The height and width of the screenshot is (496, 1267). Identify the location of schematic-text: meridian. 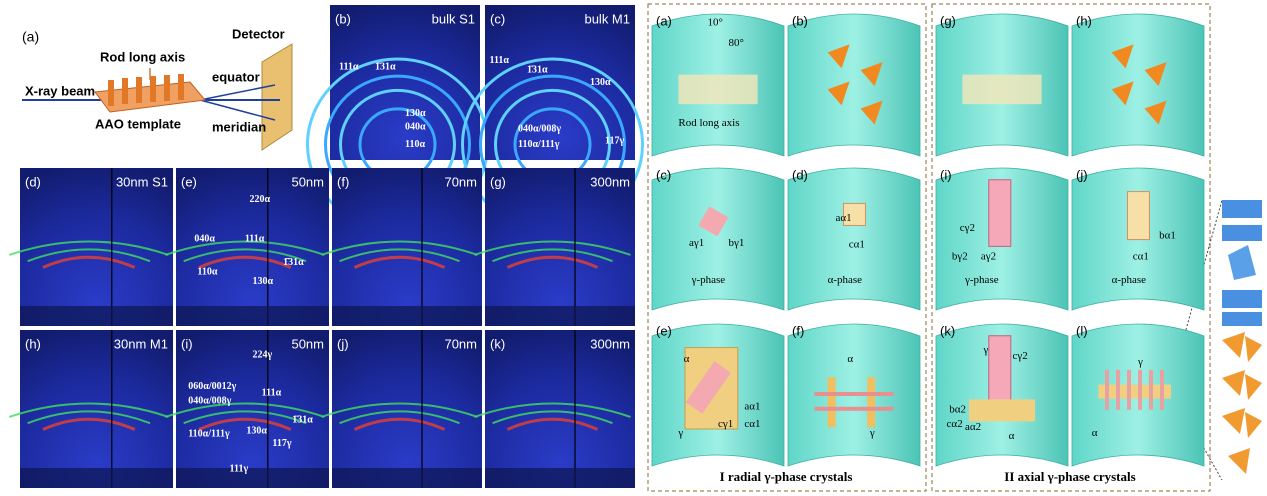
(239, 126).